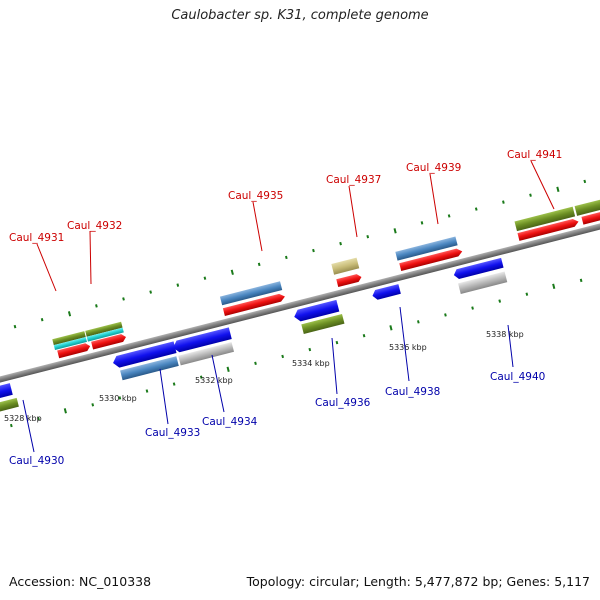  I want to click on gene-4932-cyan, so click(105, 334).